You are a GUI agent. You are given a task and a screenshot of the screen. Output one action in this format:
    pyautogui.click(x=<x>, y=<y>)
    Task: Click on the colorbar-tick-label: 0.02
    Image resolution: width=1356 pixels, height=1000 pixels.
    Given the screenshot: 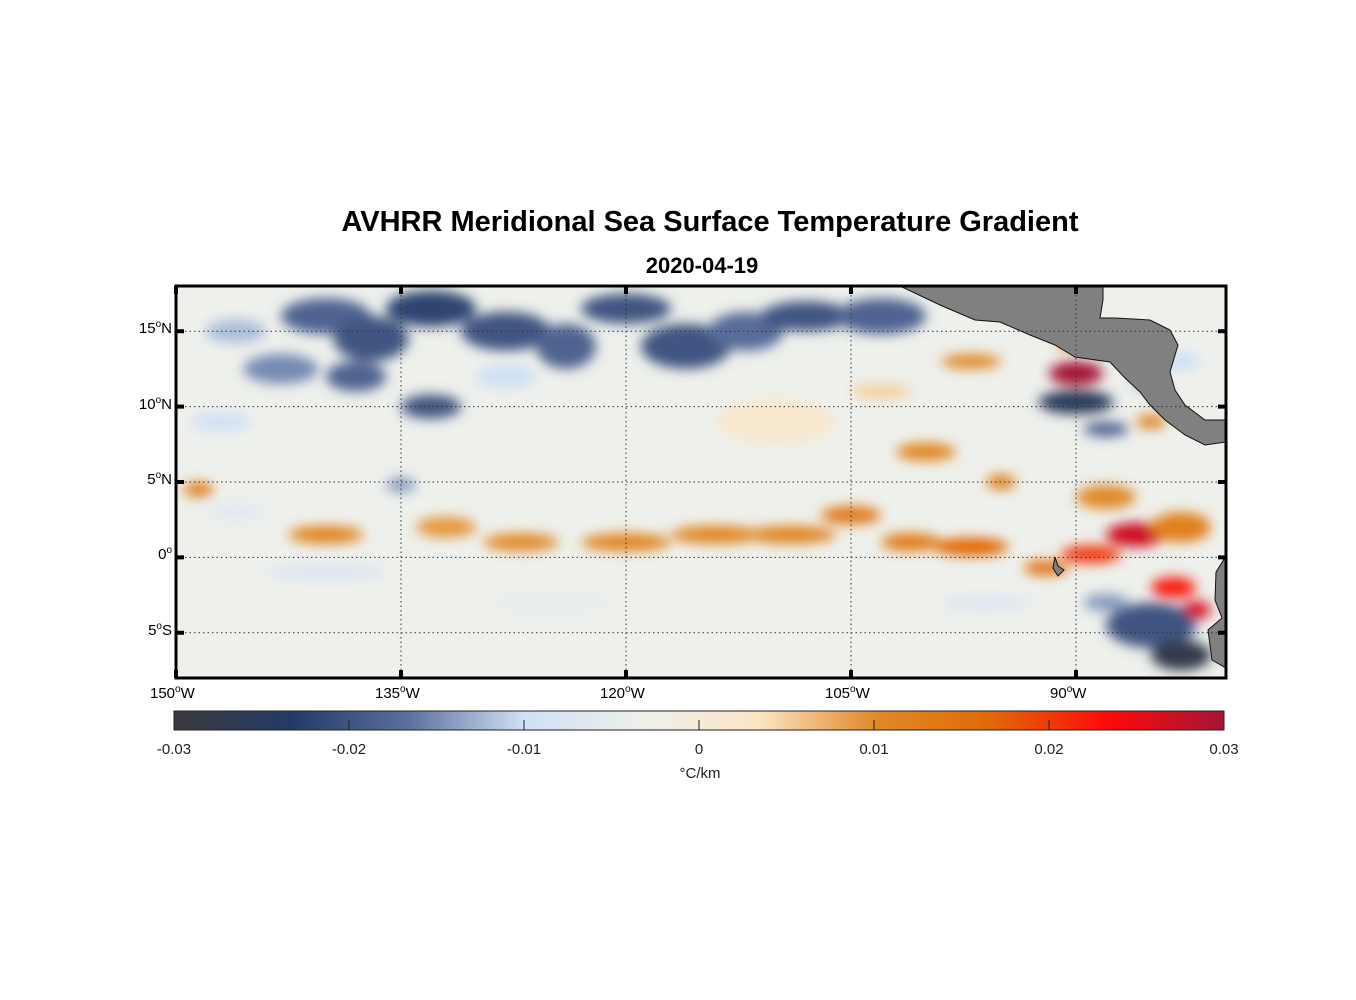 What is the action you would take?
    pyautogui.click(x=1049, y=749)
    